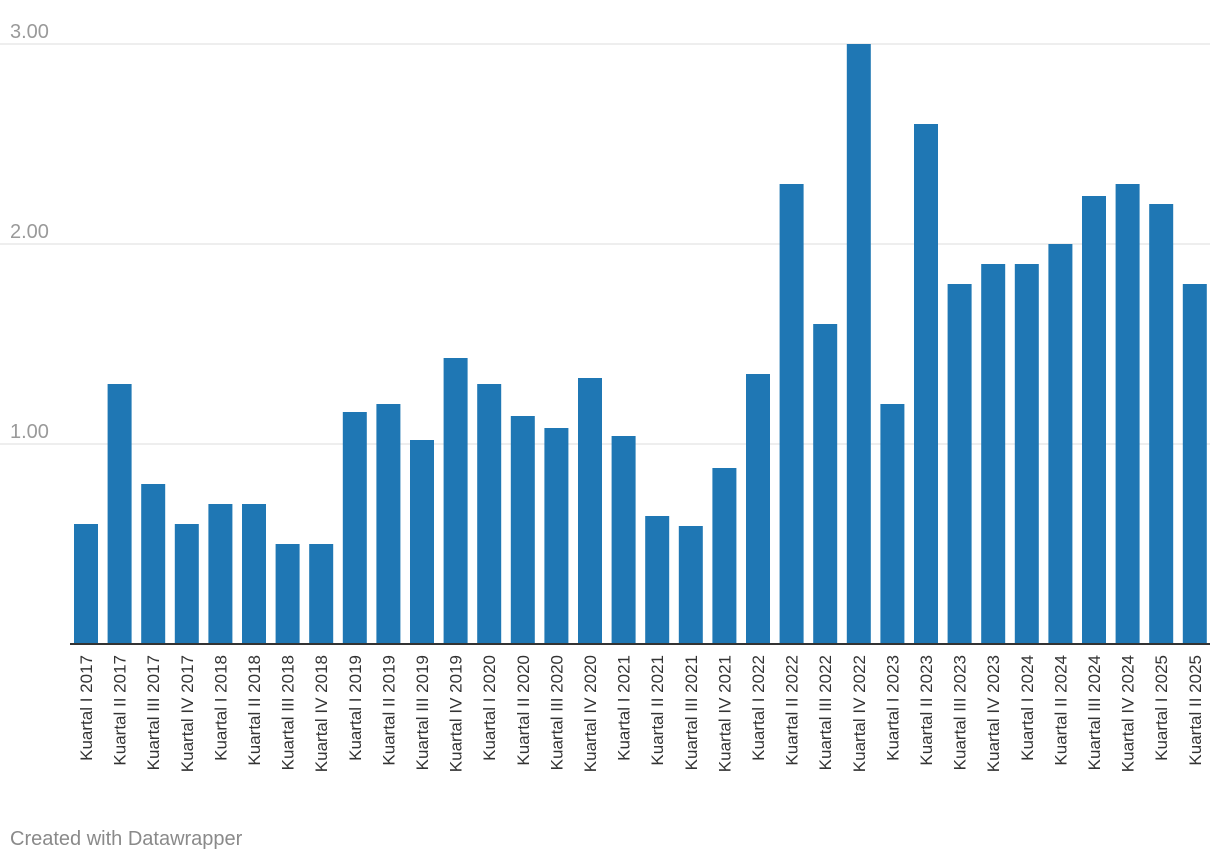 The image size is (1220, 866). I want to click on x-tick-label: Kuartal IV 2017, so click(187, 713).